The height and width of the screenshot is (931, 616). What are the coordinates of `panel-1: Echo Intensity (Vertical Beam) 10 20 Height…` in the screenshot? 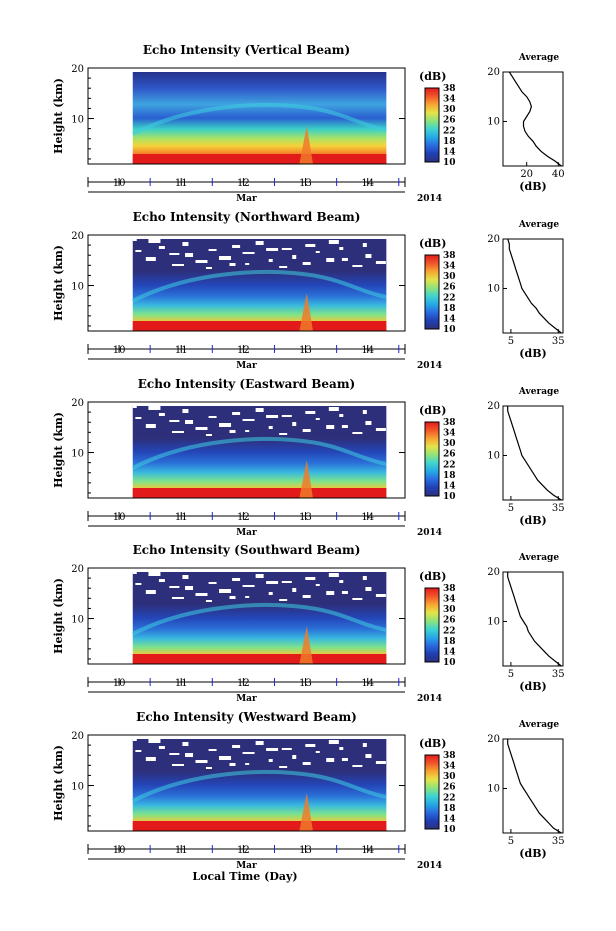 It's located at (308, 123).